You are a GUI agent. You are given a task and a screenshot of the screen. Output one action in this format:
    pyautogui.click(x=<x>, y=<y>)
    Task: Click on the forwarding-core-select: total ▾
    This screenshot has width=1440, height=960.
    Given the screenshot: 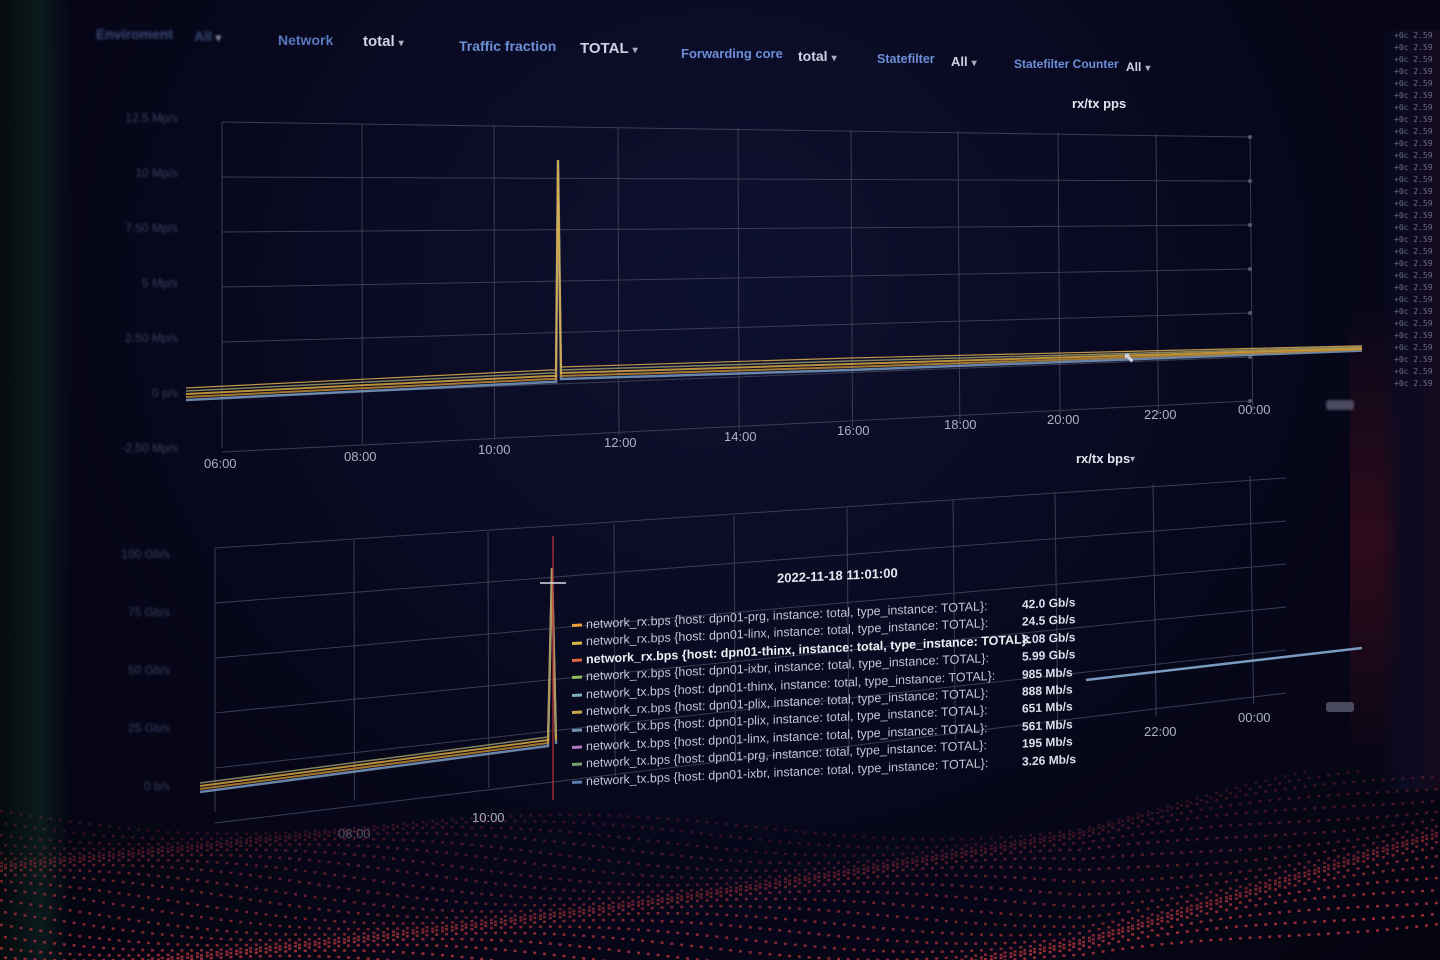 What is the action you would take?
    pyautogui.click(x=817, y=56)
    